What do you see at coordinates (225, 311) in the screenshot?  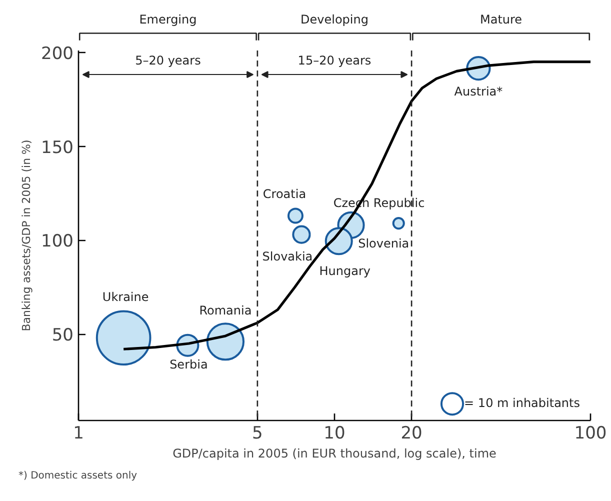 I see `series-label: Romania` at bounding box center [225, 311].